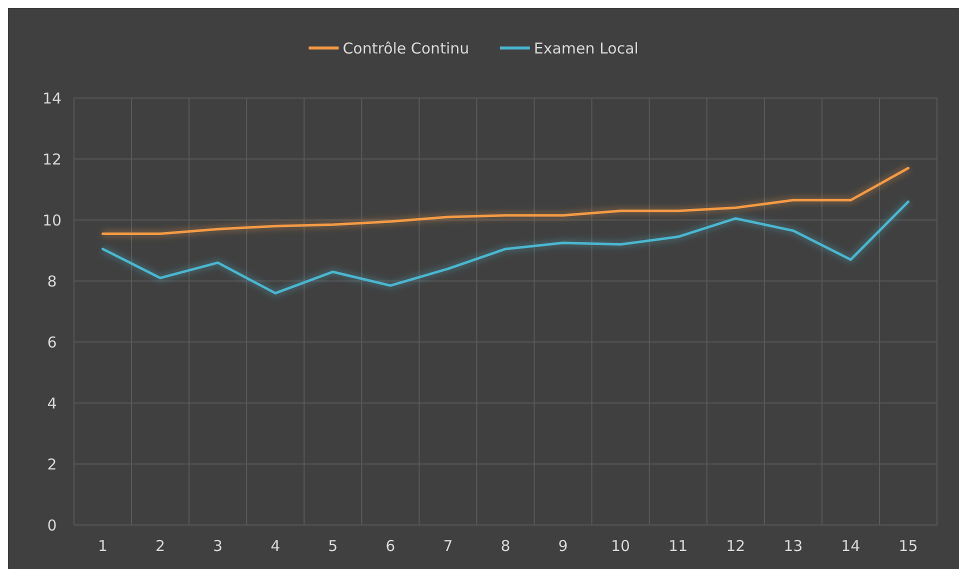 This screenshot has width=959, height=569. What do you see at coordinates (52, 98) in the screenshot?
I see `y-tick-label: 14` at bounding box center [52, 98].